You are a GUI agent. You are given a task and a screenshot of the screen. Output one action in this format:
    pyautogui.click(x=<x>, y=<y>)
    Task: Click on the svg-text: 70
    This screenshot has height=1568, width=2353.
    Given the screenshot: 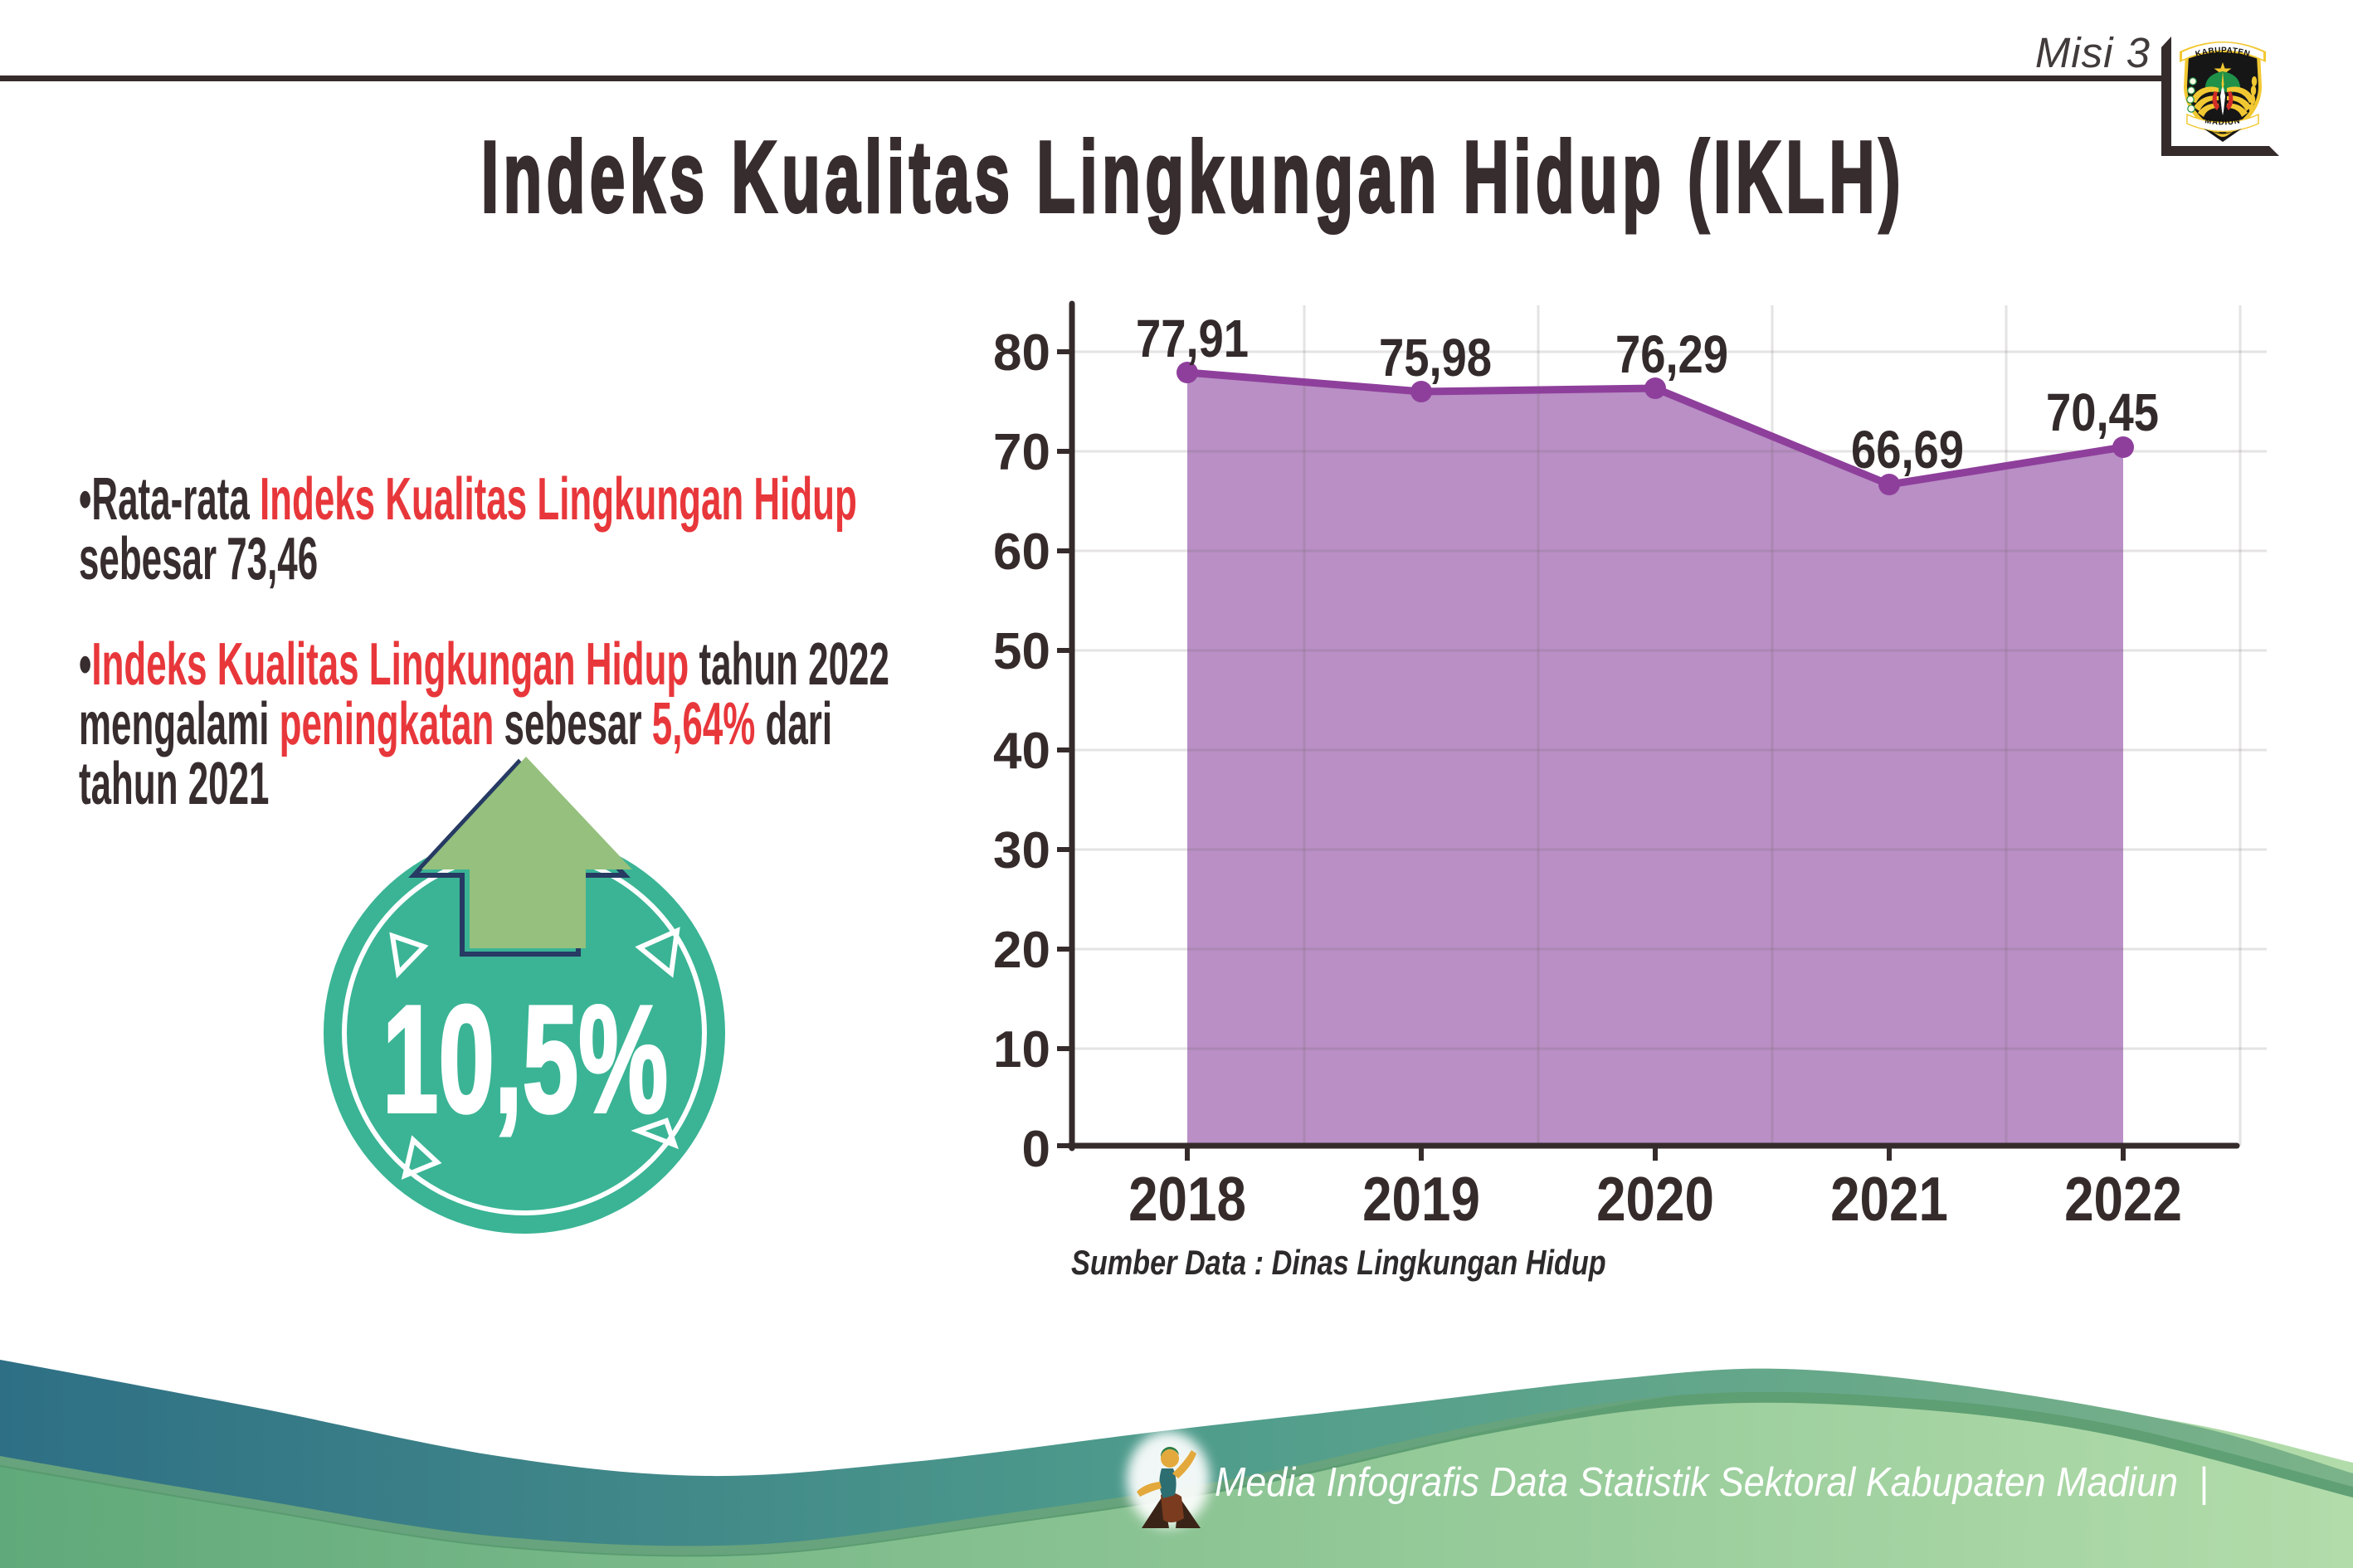 What is the action you would take?
    pyautogui.click(x=1021, y=452)
    